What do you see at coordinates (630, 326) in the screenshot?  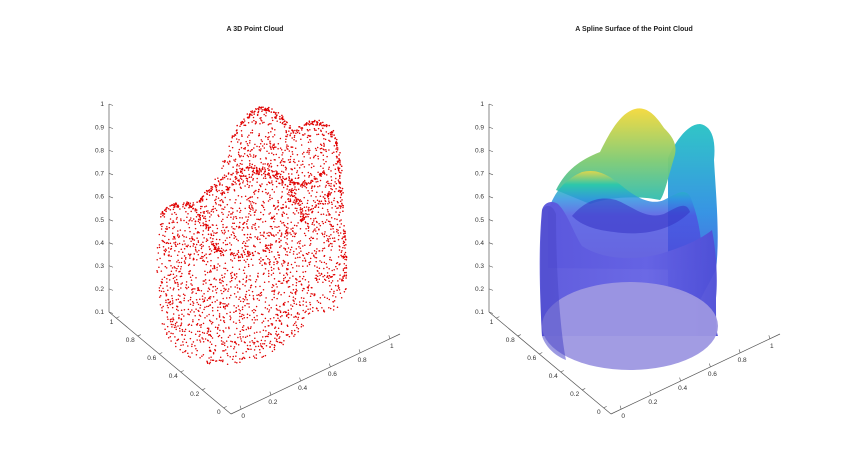 I see `surface-base` at bounding box center [630, 326].